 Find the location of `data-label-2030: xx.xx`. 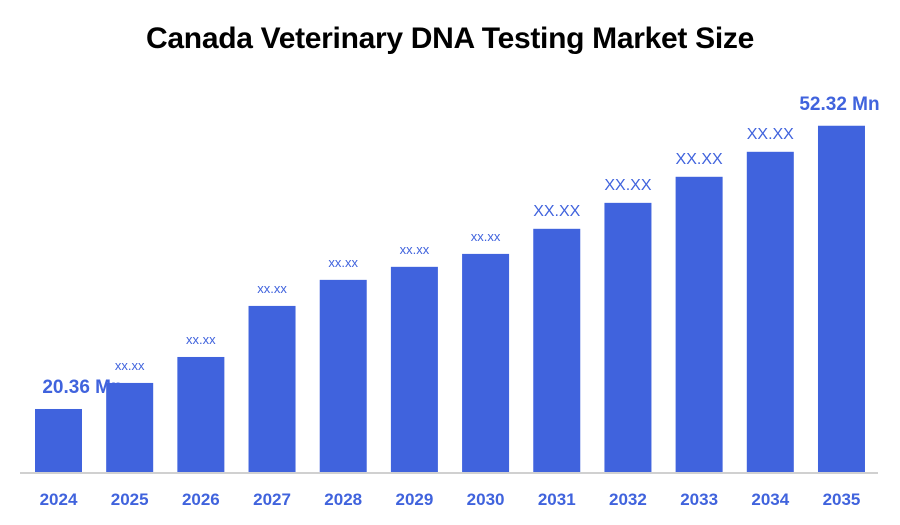

data-label-2030: xx.xx is located at coordinates (486, 236).